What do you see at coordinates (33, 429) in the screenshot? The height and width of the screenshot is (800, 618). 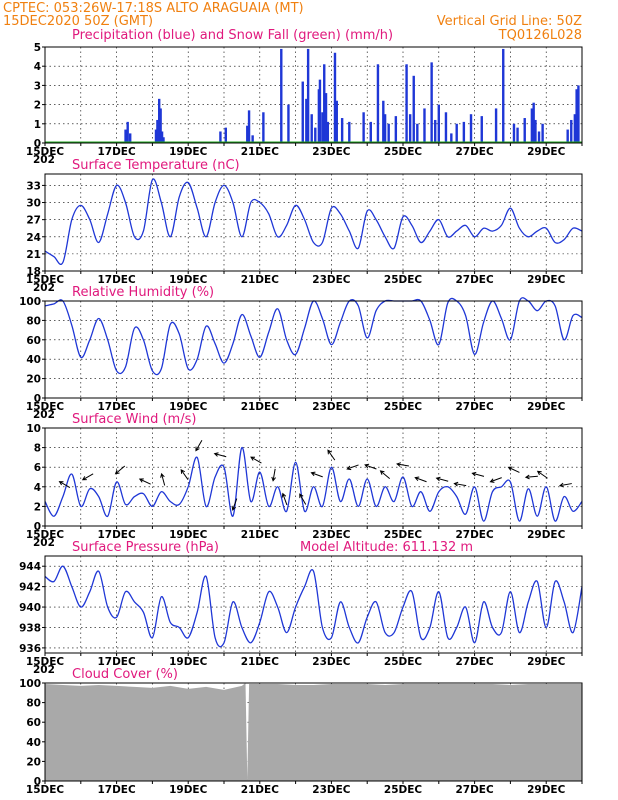 I see `y-tick-label: 10` at bounding box center [33, 429].